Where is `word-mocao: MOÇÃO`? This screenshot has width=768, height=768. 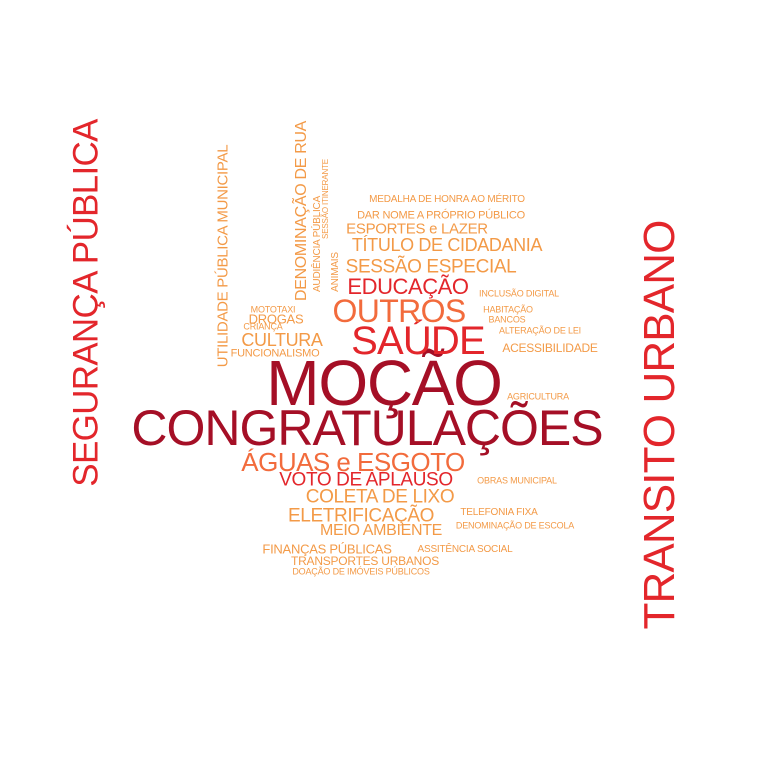
word-mocao: MOÇÃO is located at coordinates (384, 383).